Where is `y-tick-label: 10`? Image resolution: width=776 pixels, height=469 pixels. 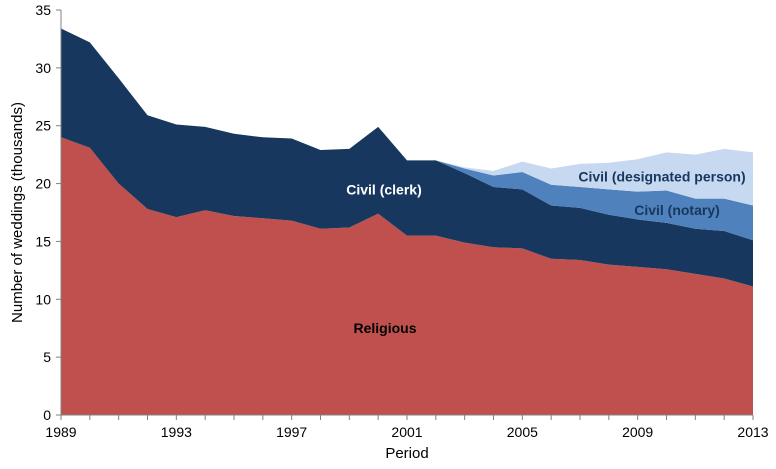 y-tick-label: 10 is located at coordinates (43, 299).